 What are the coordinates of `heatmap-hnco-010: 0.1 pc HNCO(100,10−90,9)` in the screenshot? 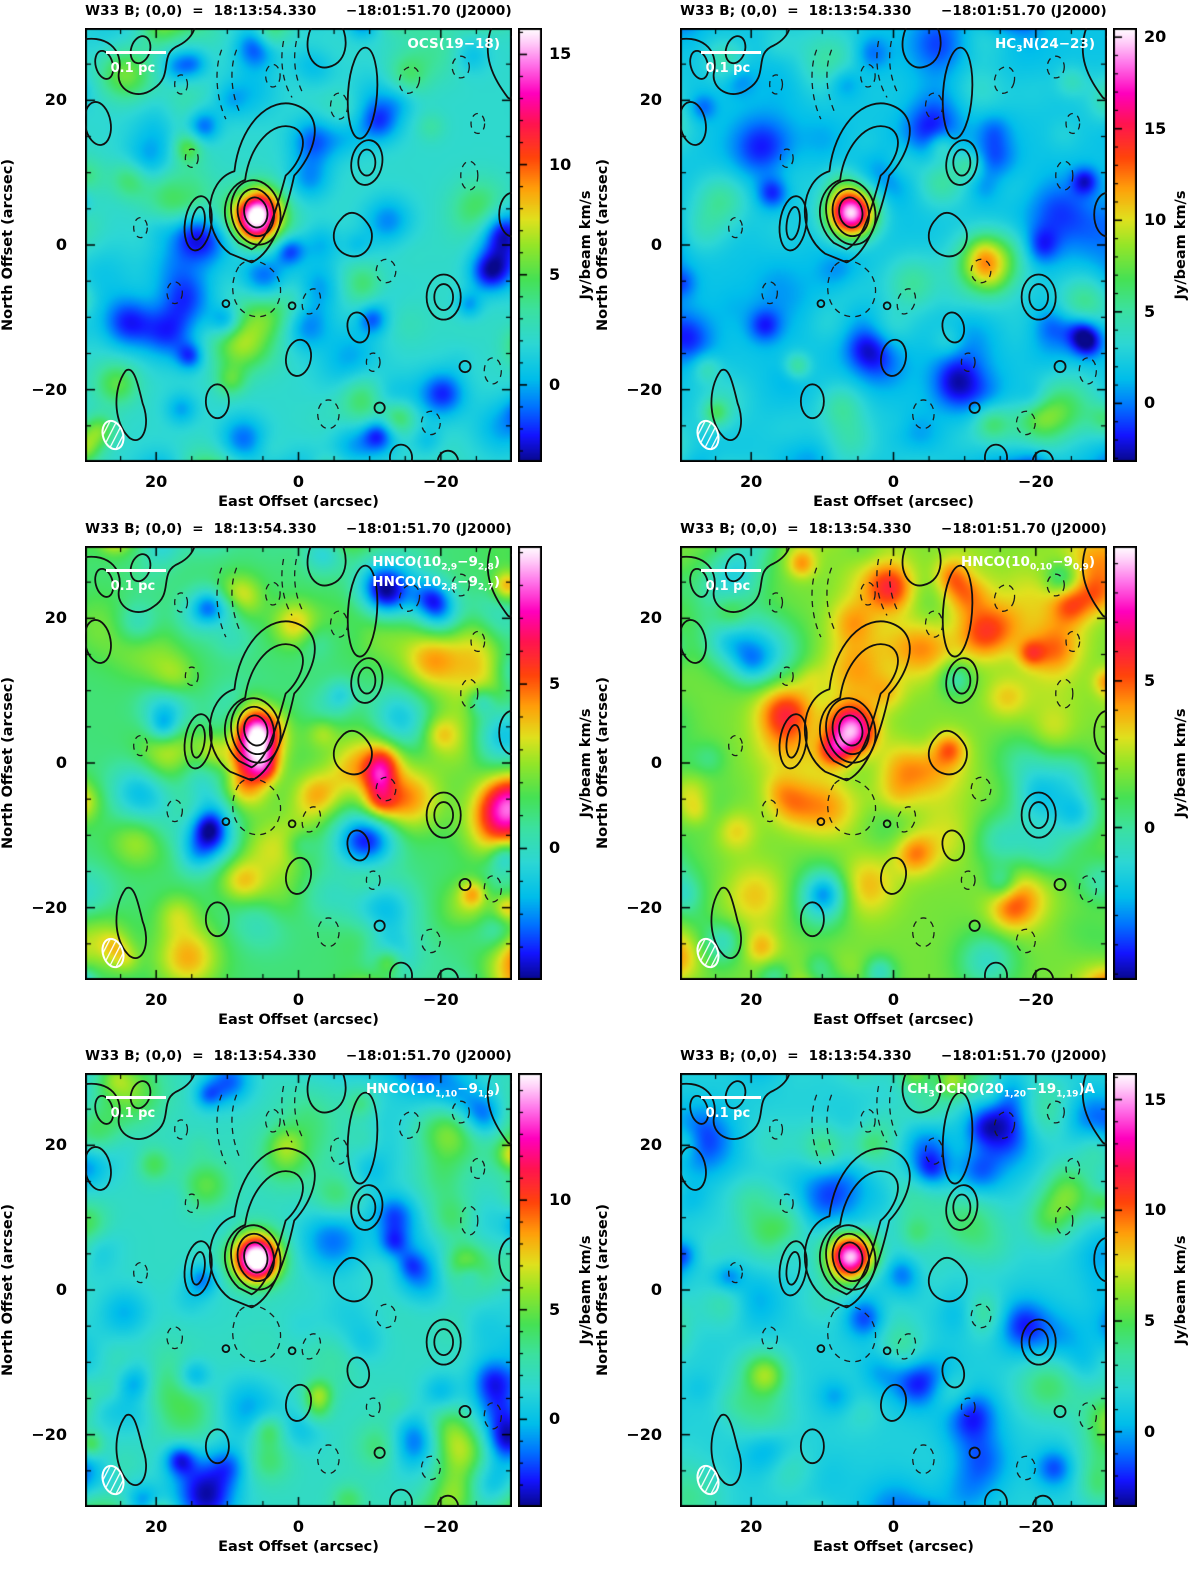 It's located at (893, 763).